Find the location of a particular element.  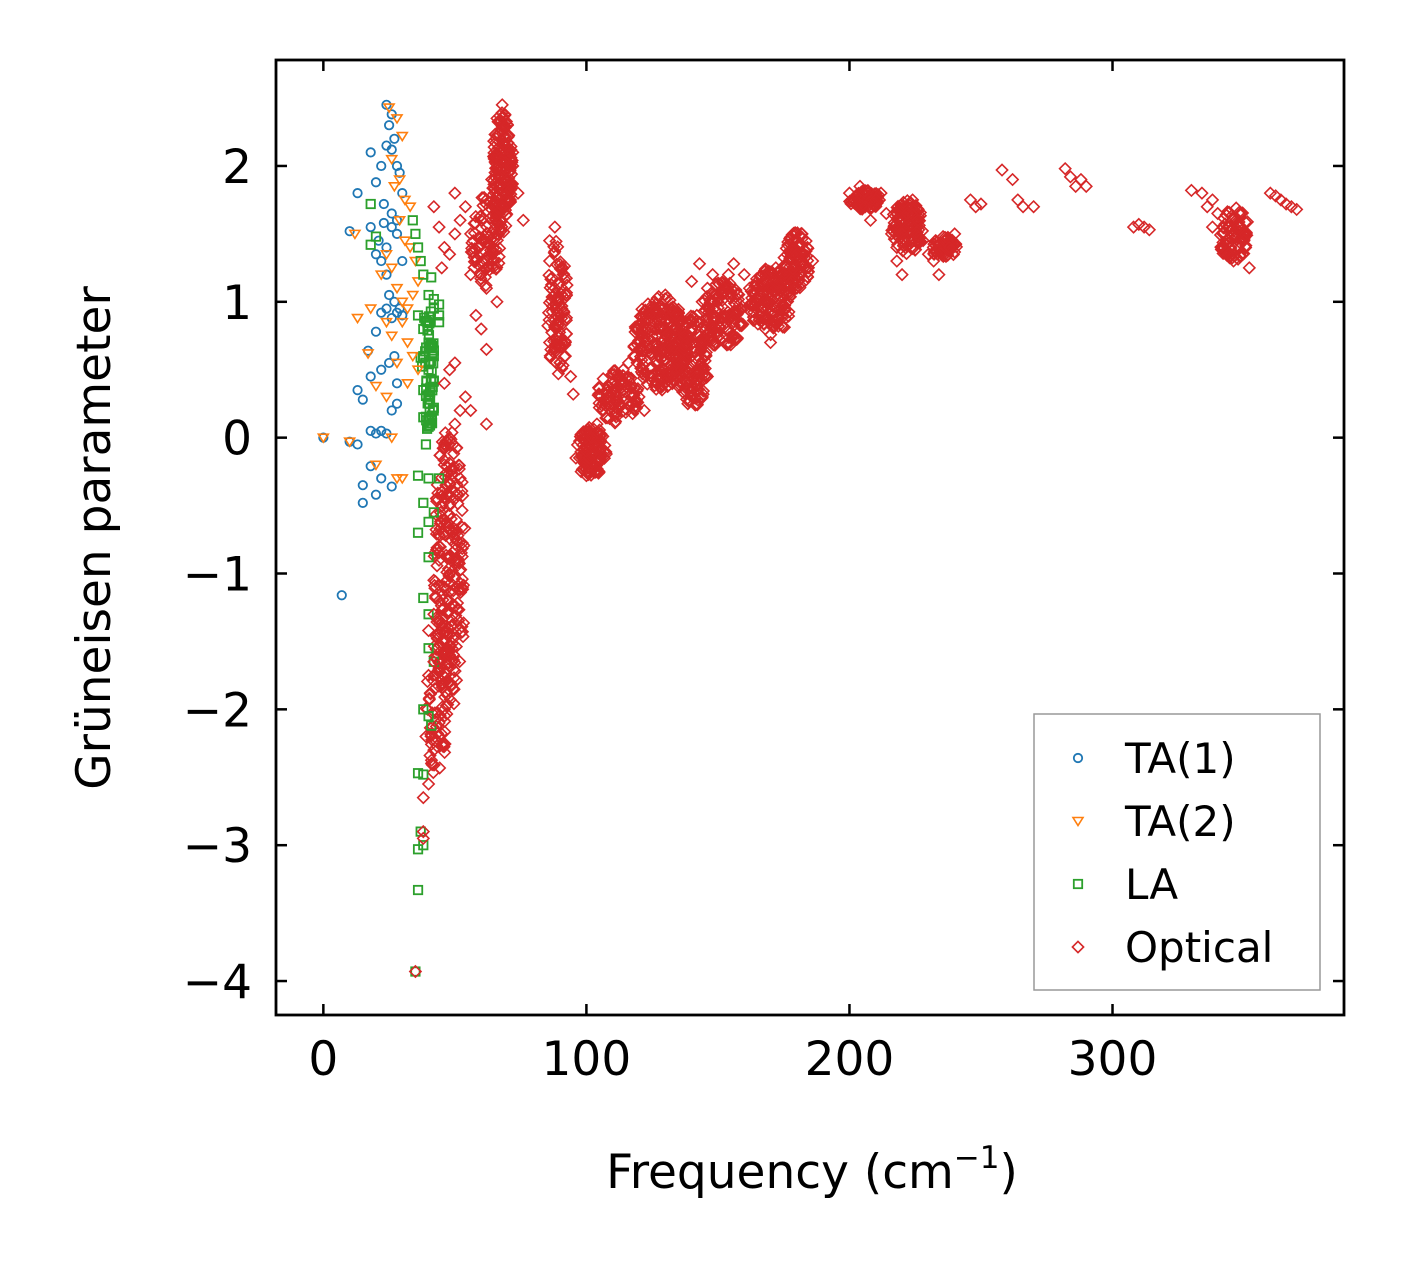

legend: TA(1) TA(2) LA Optical is located at coordinates (1177, 852).